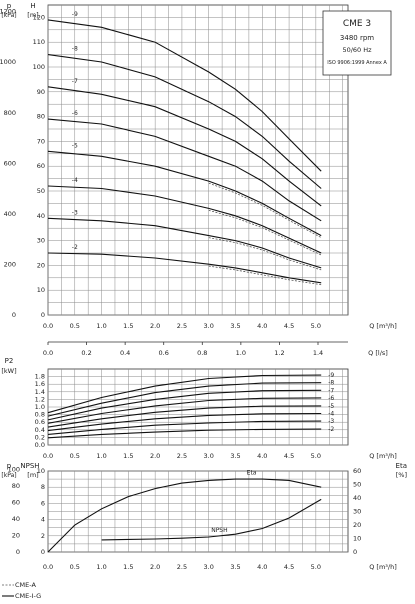 The height and width of the screenshot is (604, 415). What do you see at coordinates (383, 326) in the screenshot?
I see `head-x-label: Q [m³/h]` at bounding box center [383, 326].